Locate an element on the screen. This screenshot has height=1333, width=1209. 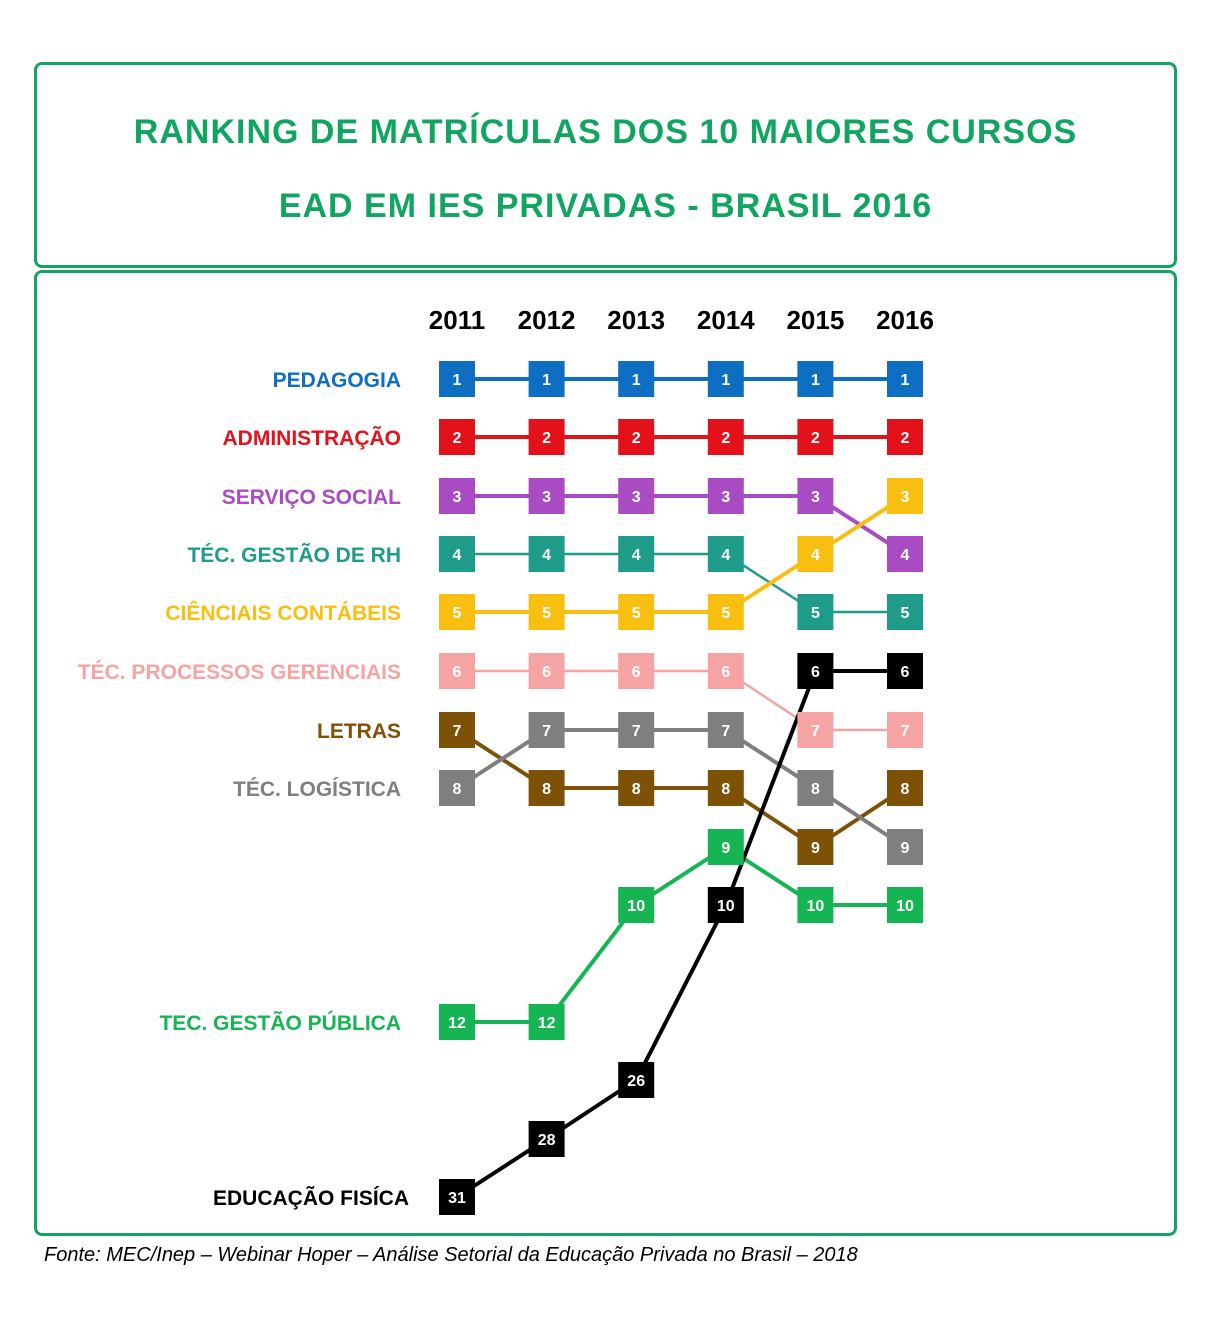
rank-value-tec-gestao-de-rh: 5 is located at coordinates (905, 613).